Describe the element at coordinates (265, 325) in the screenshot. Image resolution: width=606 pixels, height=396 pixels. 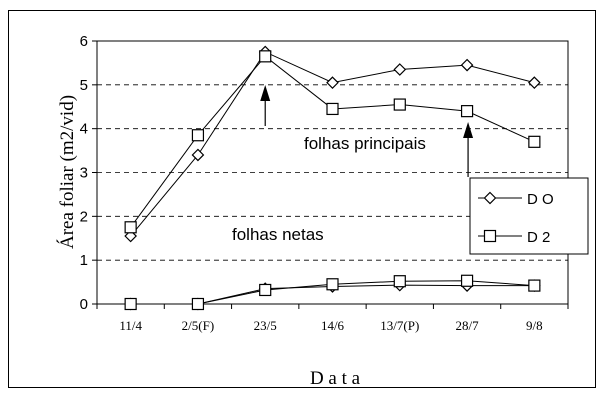
I see `x-tick-label: 23/5` at that location.